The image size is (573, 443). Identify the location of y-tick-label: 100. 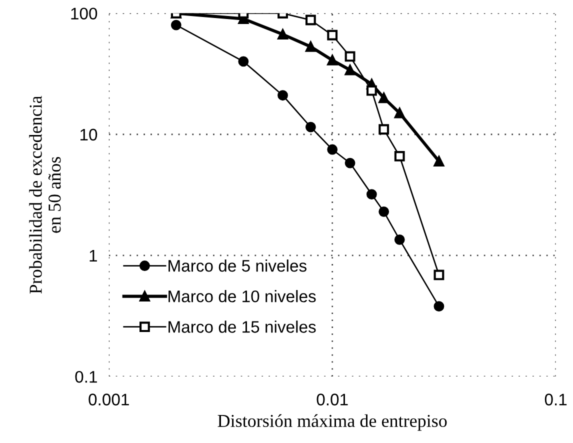
(84, 14).